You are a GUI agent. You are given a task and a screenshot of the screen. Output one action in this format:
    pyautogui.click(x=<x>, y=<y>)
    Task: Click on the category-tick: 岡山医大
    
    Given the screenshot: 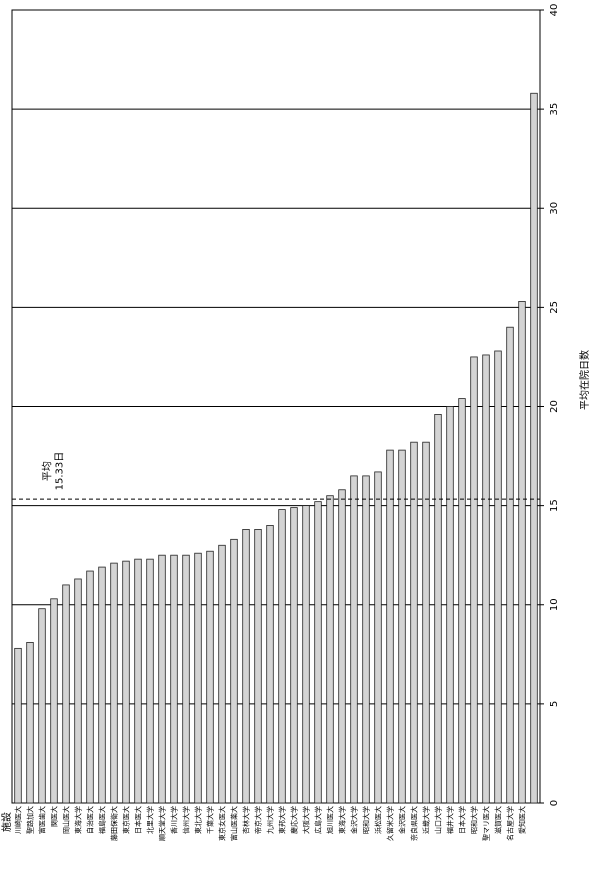 What is the action you would take?
    pyautogui.click(x=66, y=820)
    